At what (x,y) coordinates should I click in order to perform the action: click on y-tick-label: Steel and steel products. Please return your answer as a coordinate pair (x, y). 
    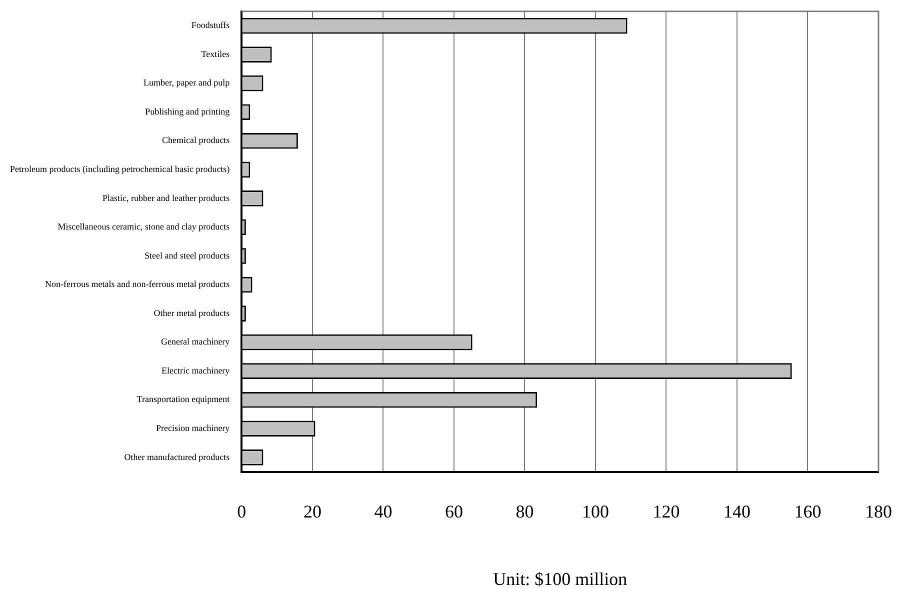
    Looking at the image, I should click on (187, 255).